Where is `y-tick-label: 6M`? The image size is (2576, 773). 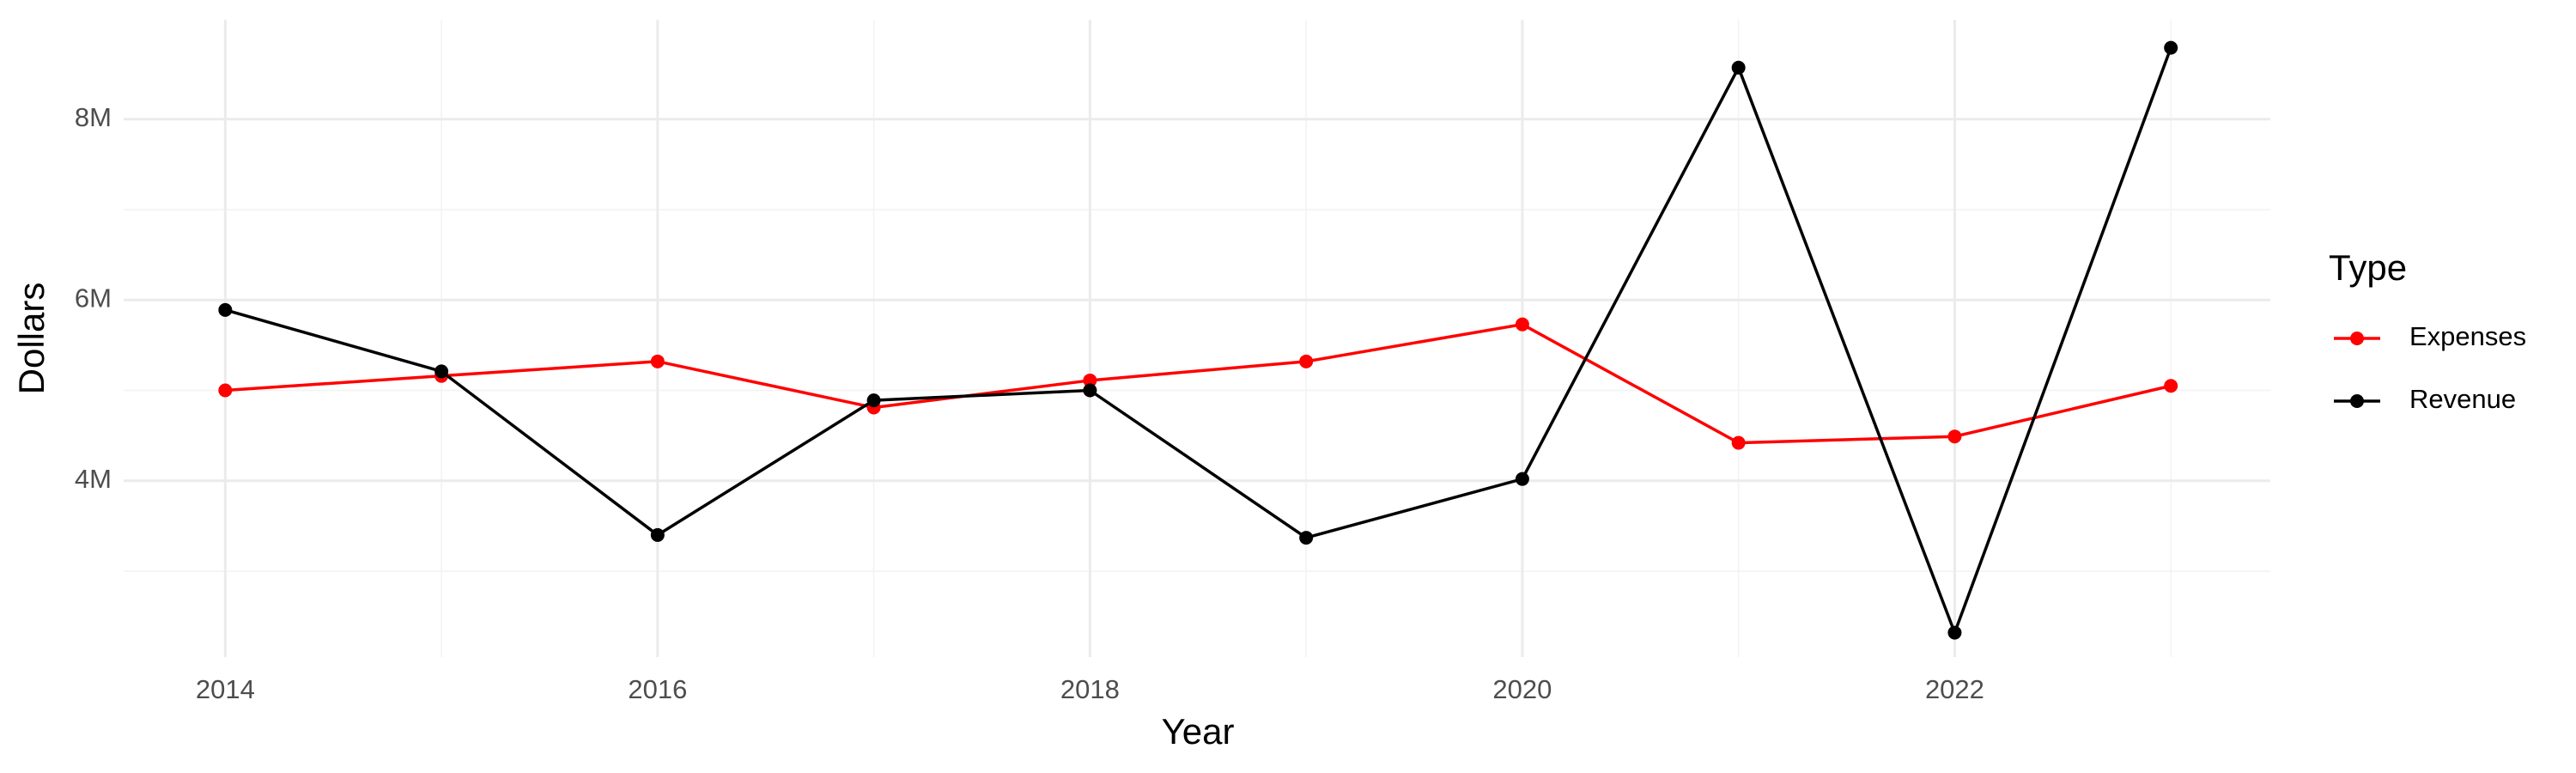
y-tick-label: 6M is located at coordinates (93, 298).